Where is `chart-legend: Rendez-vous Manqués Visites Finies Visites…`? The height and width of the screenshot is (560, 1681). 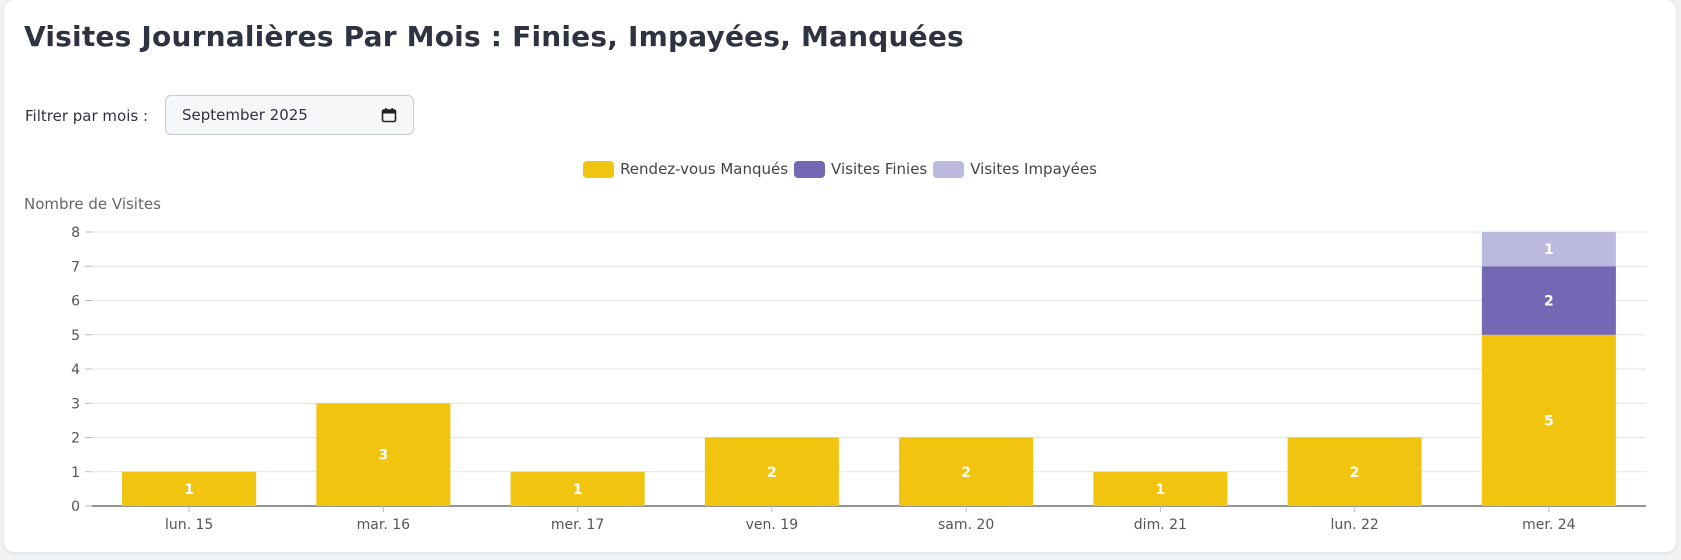
chart-legend: Rendez-vous Manqués Visites Finies Visites… is located at coordinates (840, 169).